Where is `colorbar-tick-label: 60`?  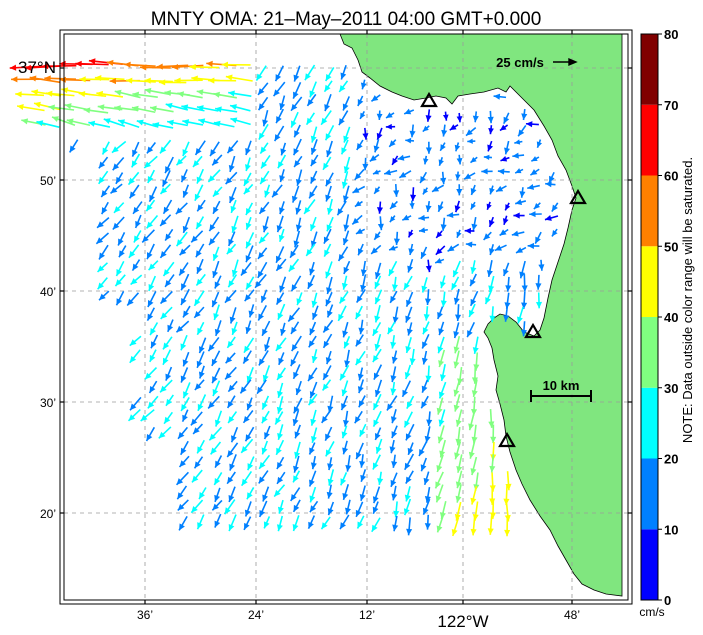 colorbar-tick-label: 60 is located at coordinates (671, 176).